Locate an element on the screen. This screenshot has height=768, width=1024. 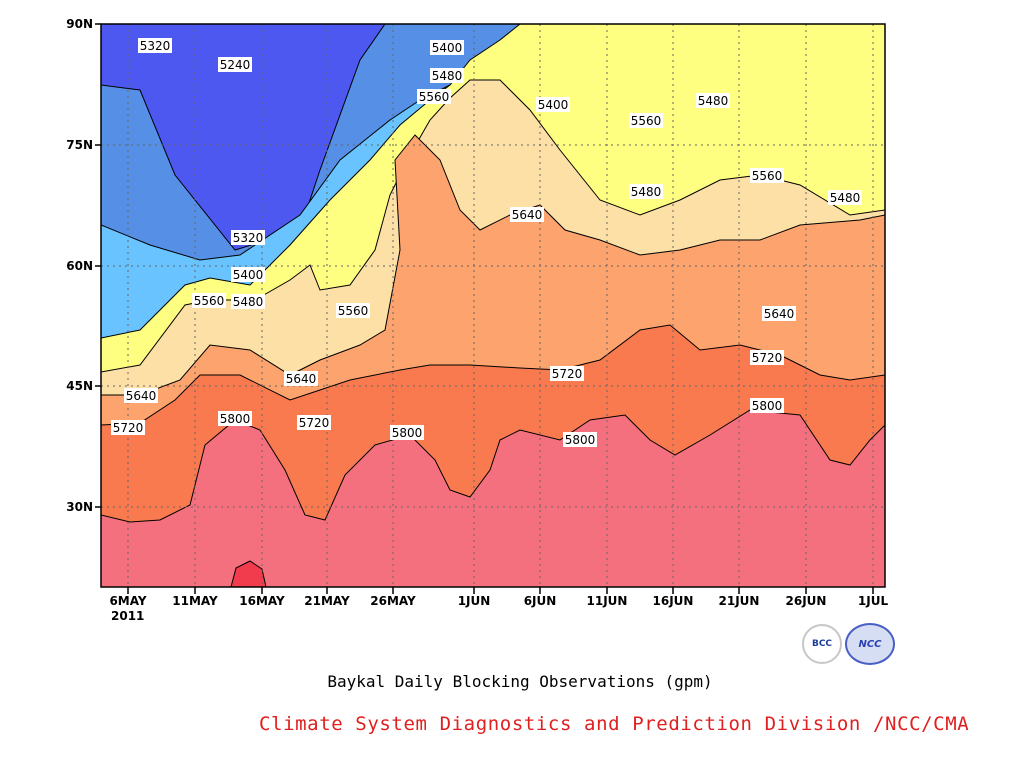
y-tick-label: 30N is located at coordinates (79, 507).